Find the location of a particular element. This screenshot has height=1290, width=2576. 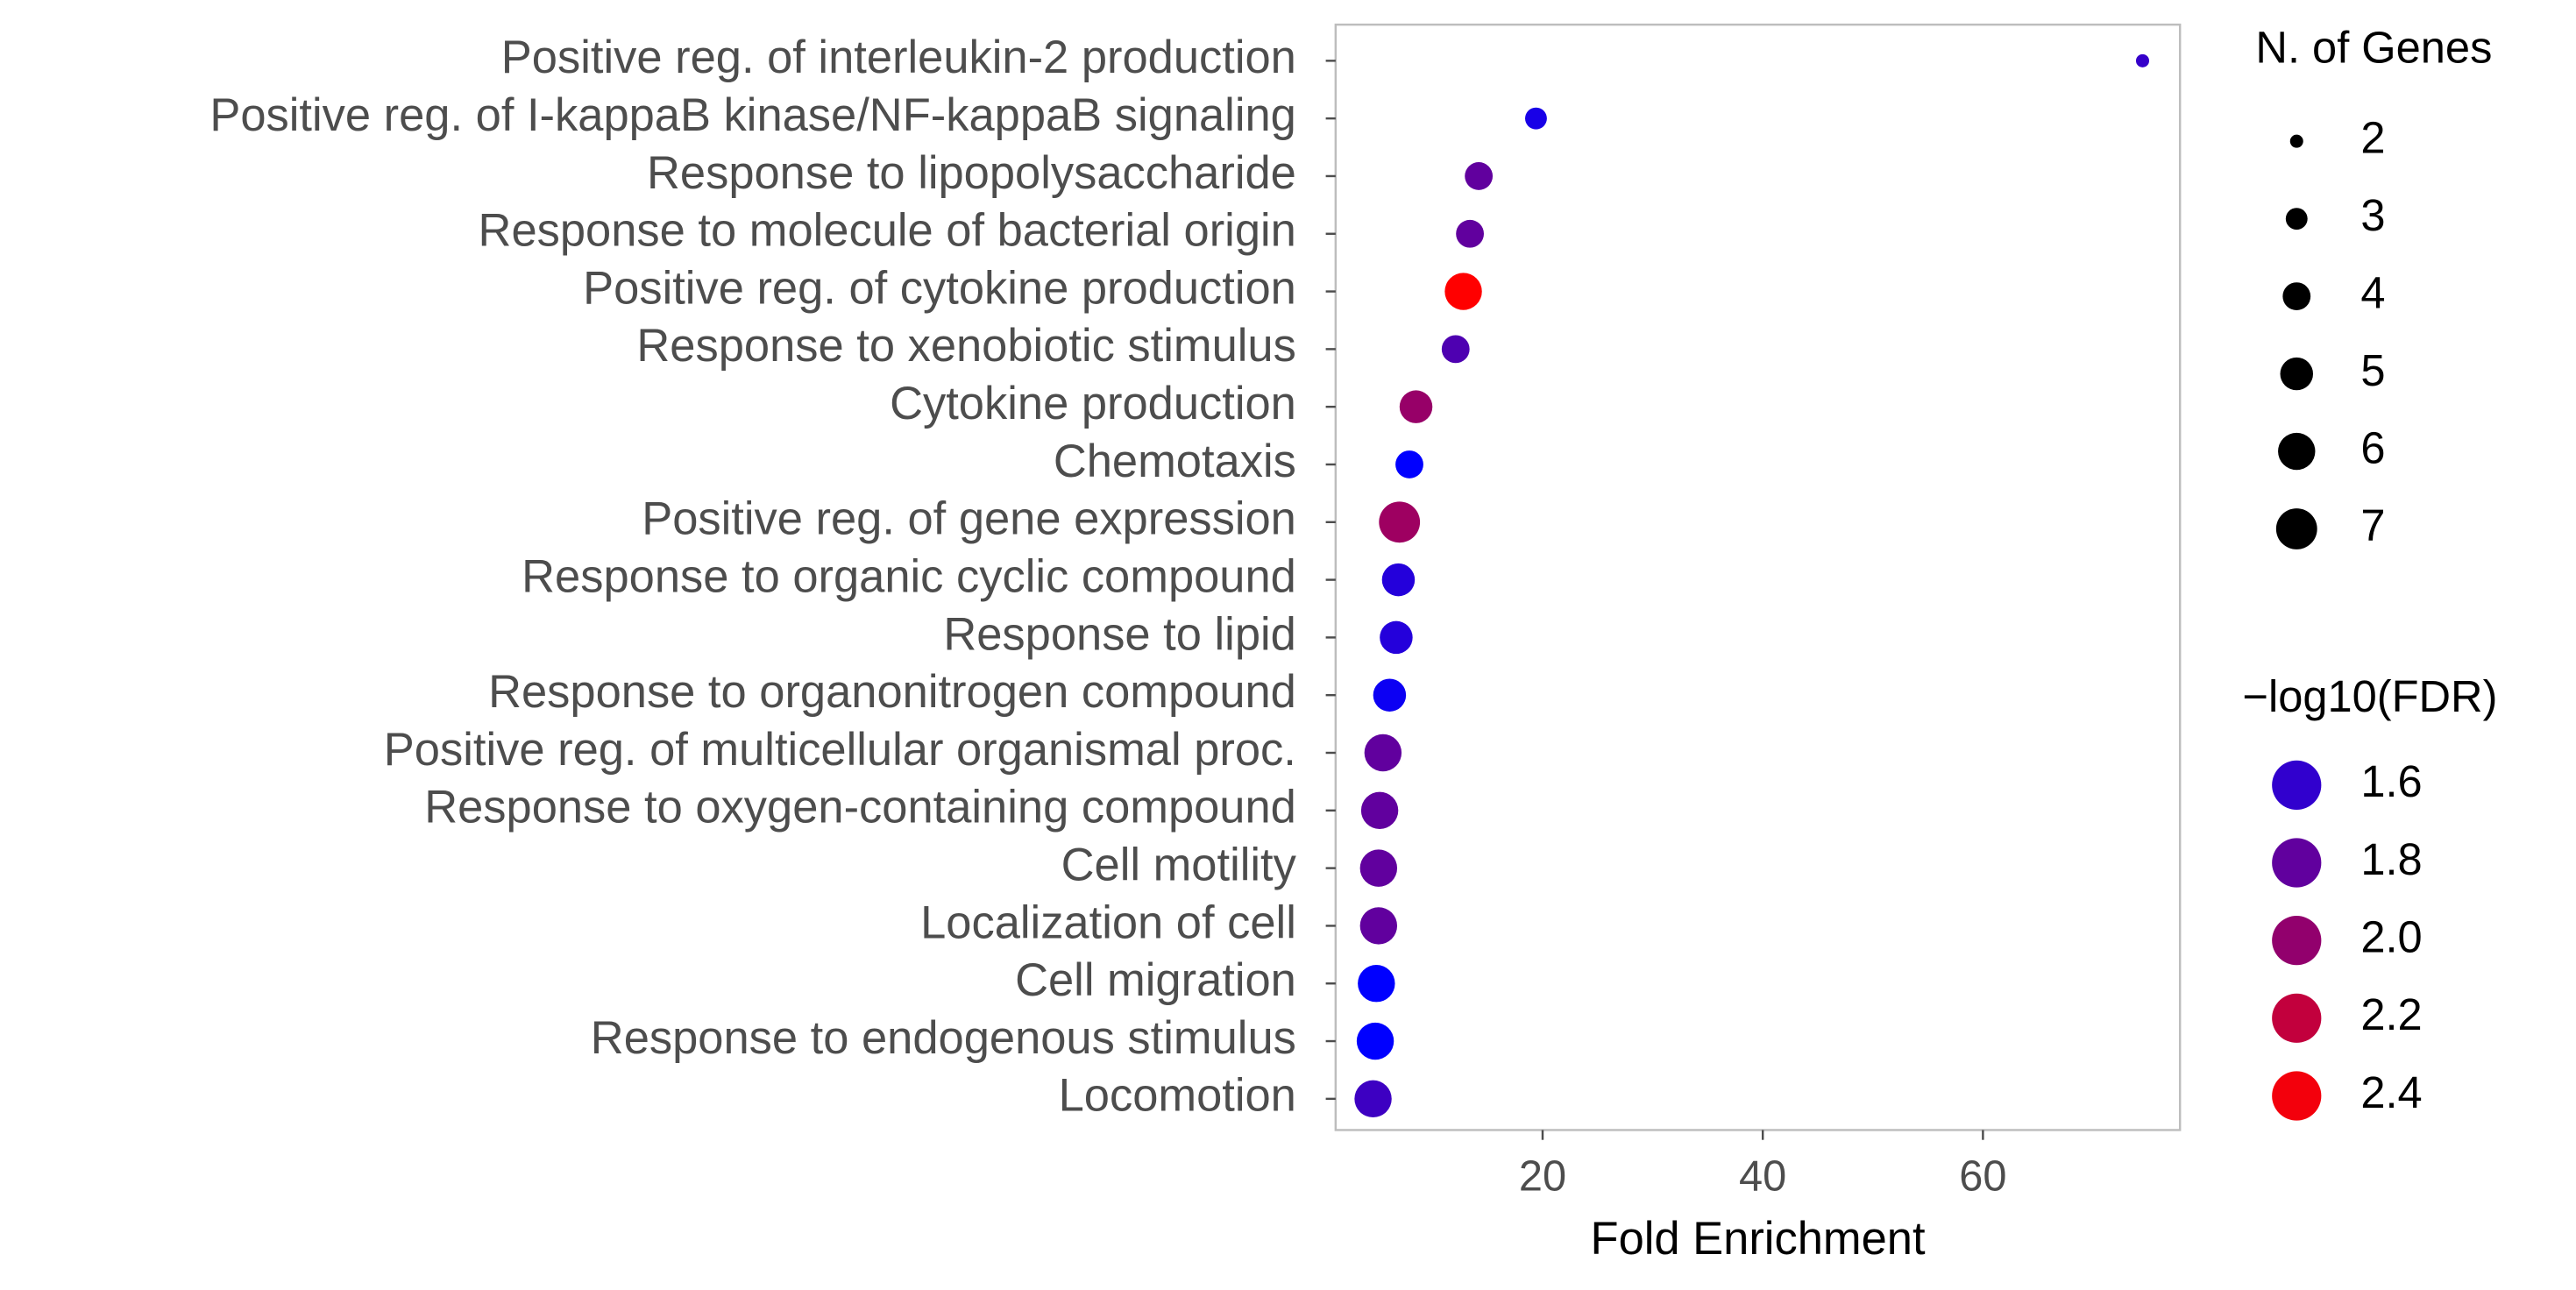

x-tick-label: 60 is located at coordinates (1982, 1177).